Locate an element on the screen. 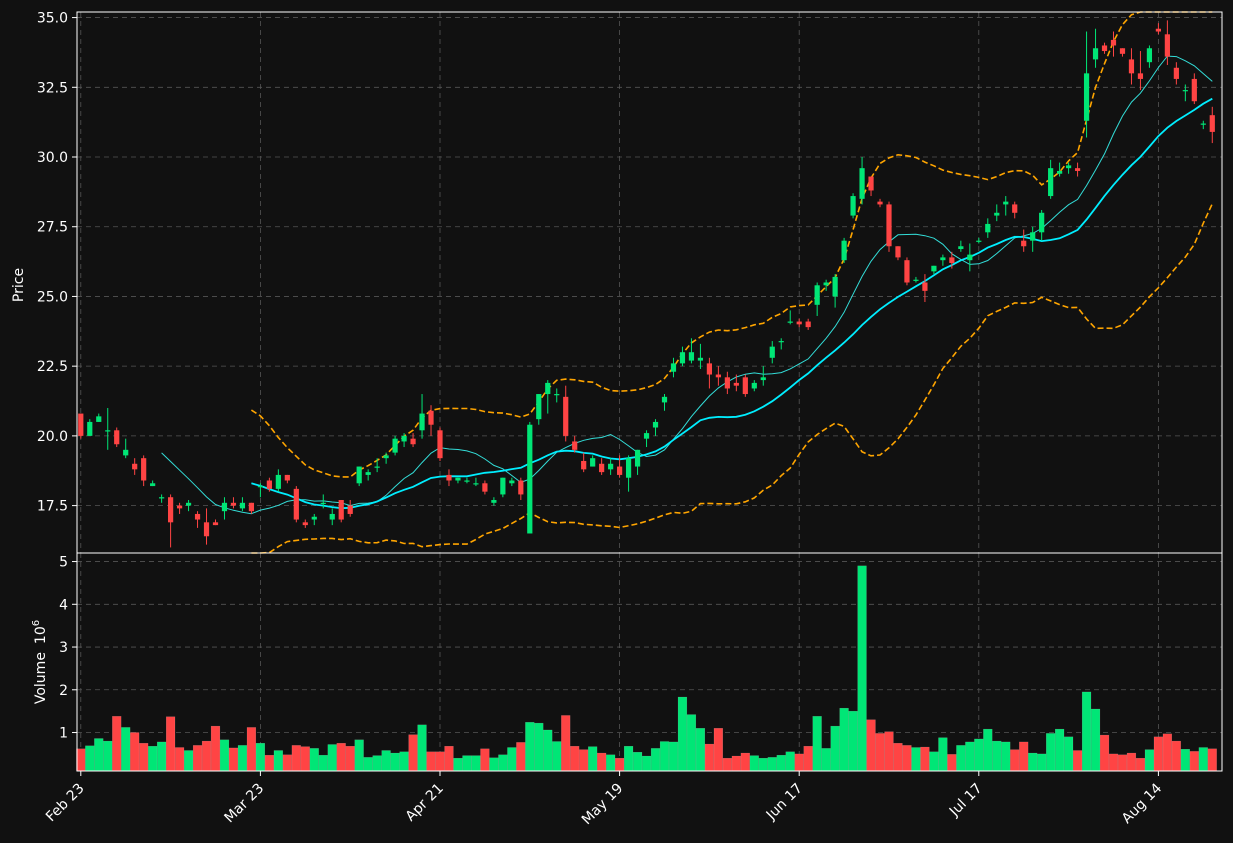  price-axis-label: Price is located at coordinates (19, 285).